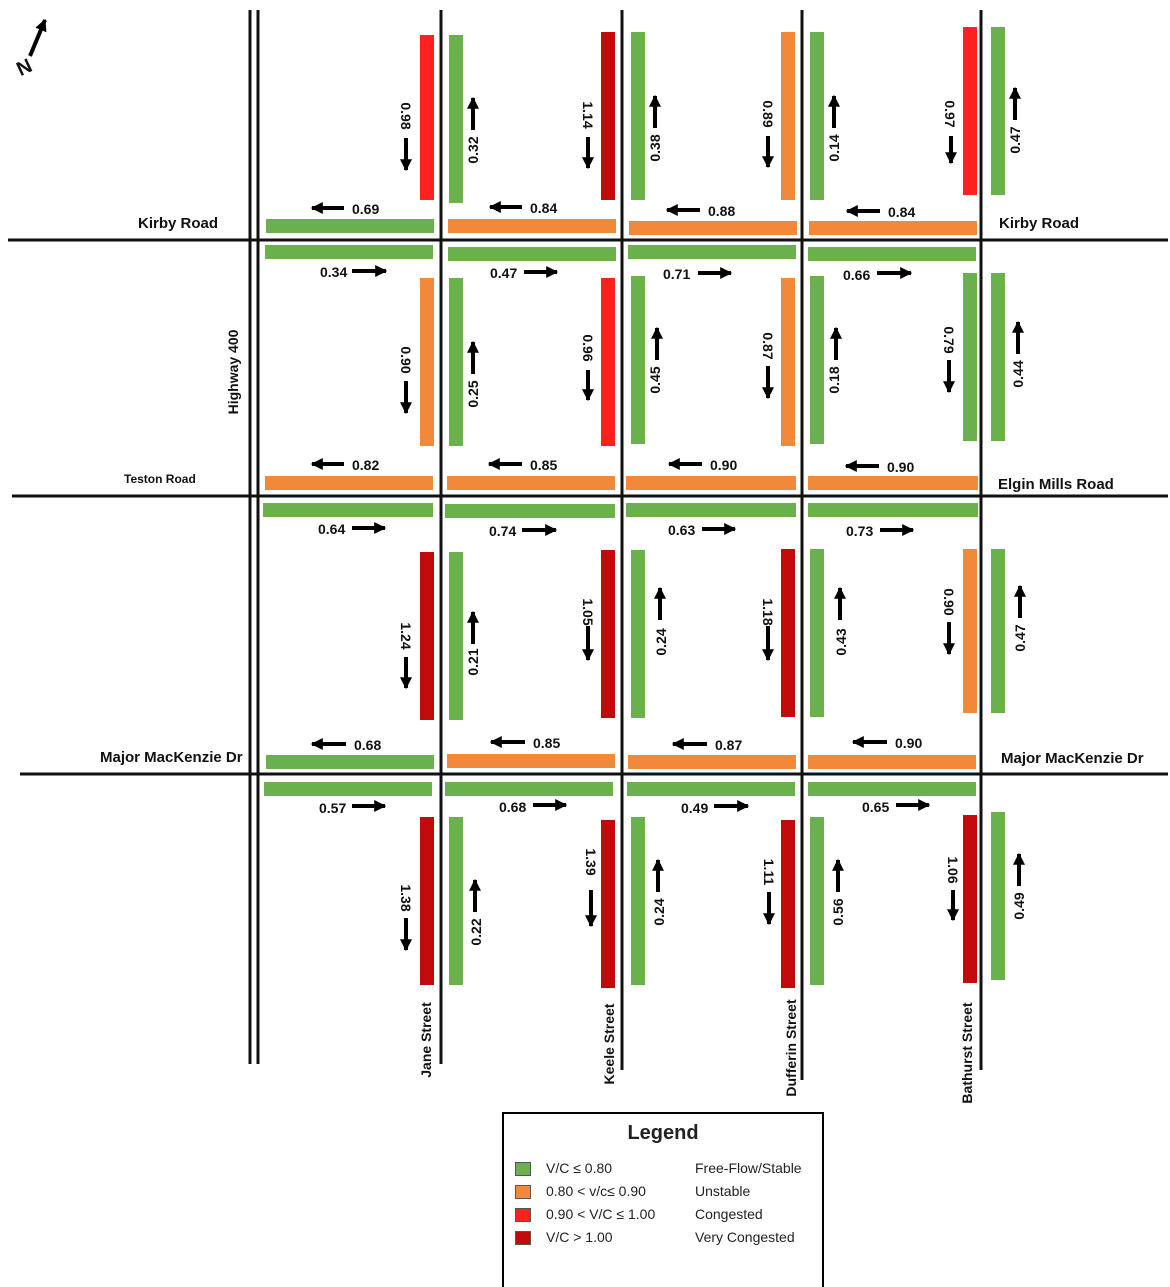  What do you see at coordinates (596, 1191) in the screenshot?
I see `legend-range: 0.80 < v/c≤ 0.90` at bounding box center [596, 1191].